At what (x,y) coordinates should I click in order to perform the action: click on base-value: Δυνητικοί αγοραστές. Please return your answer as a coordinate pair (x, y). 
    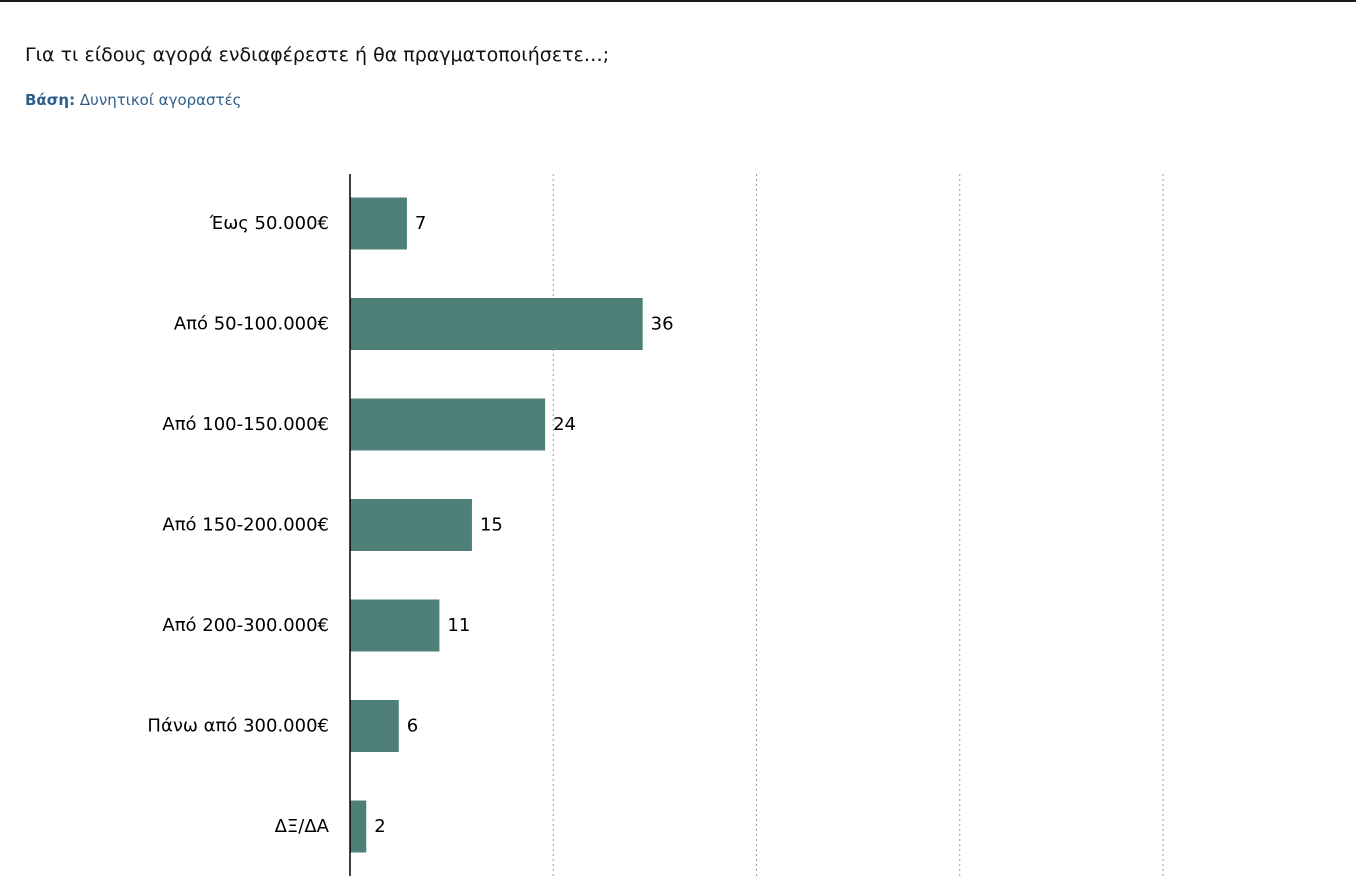
    Looking at the image, I should click on (160, 100).